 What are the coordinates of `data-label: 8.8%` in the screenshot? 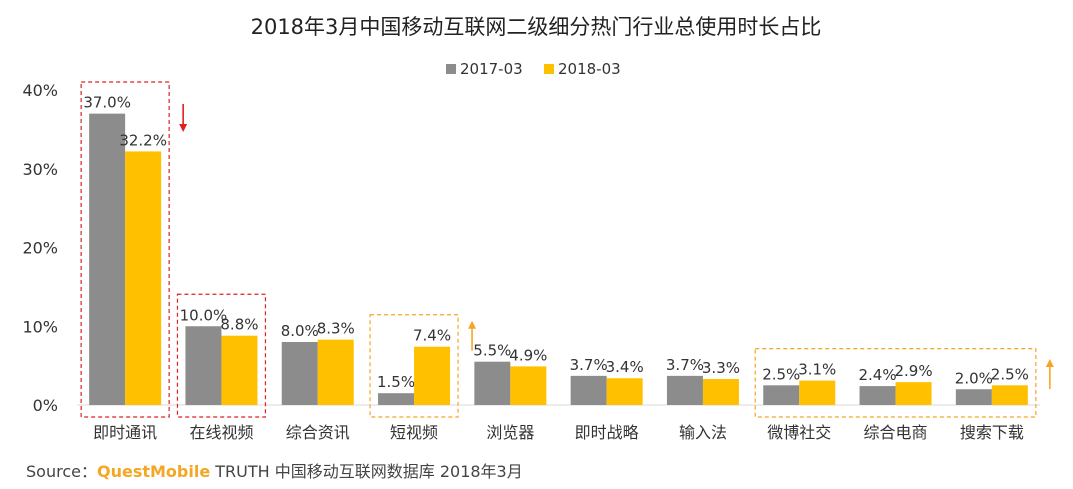 It's located at (239, 325).